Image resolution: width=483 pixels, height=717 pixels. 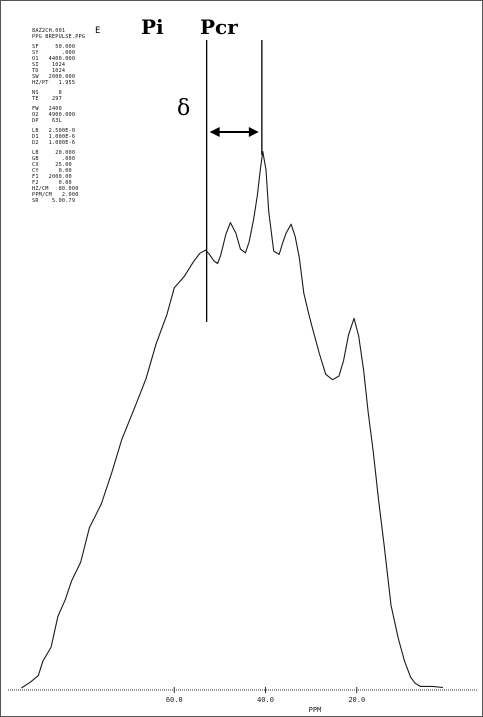 What do you see at coordinates (54, 201) in the screenshot?
I see `parameter-line: SR 5.00.79` at bounding box center [54, 201].